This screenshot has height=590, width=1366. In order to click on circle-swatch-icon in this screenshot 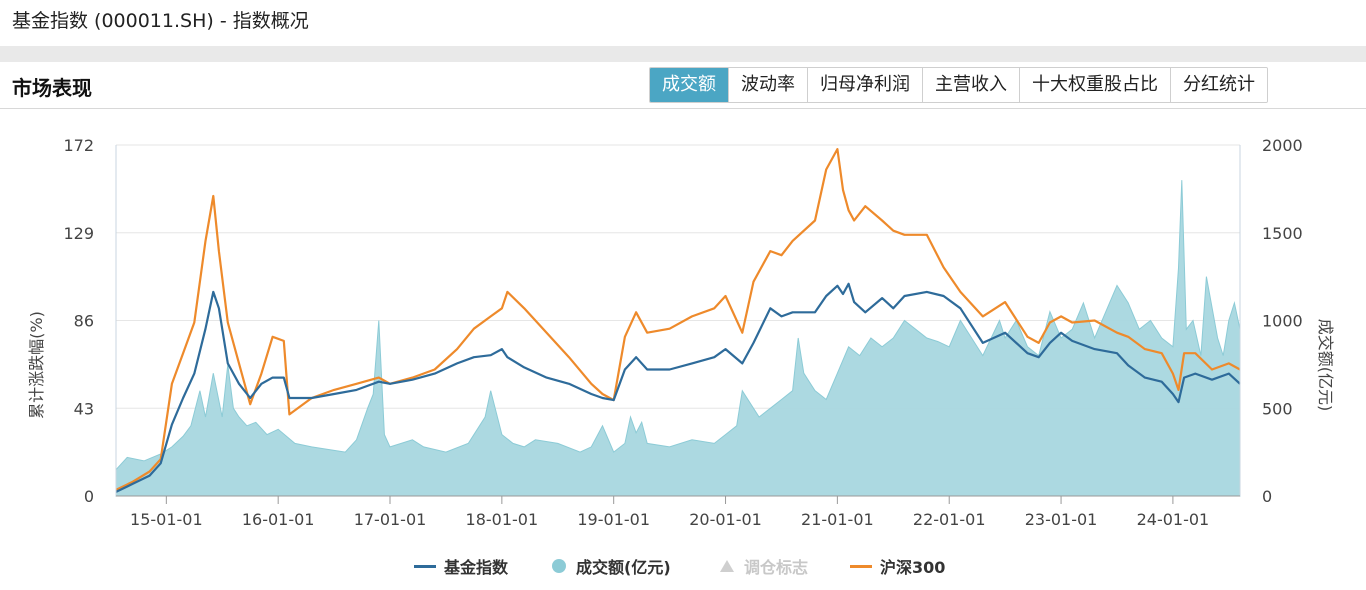, I will do `click(559, 566)`.